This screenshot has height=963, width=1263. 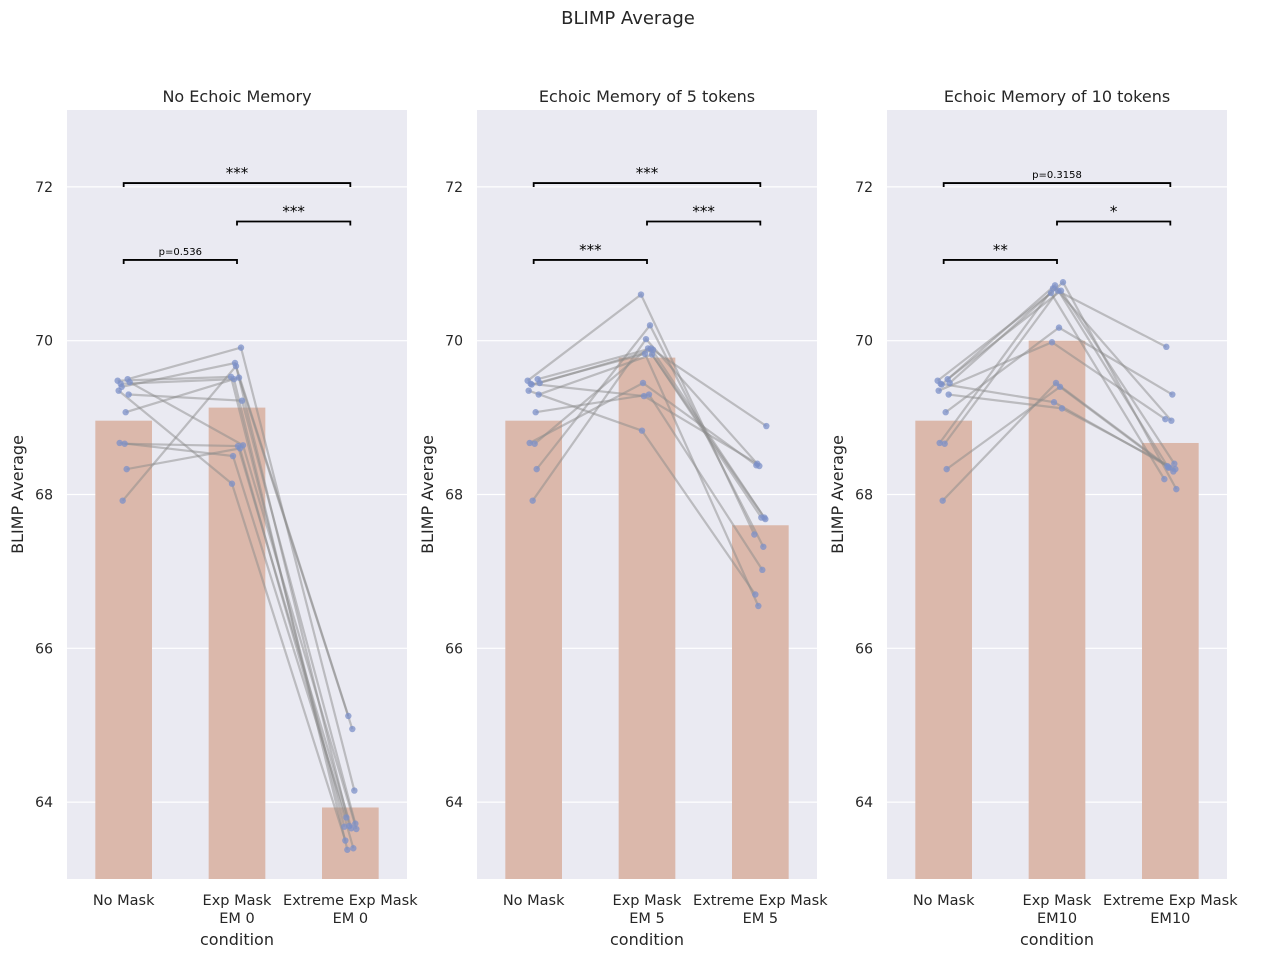 What do you see at coordinates (647, 96) in the screenshot?
I see `subplot-title: Echoic Memory of 5 tokens` at bounding box center [647, 96].